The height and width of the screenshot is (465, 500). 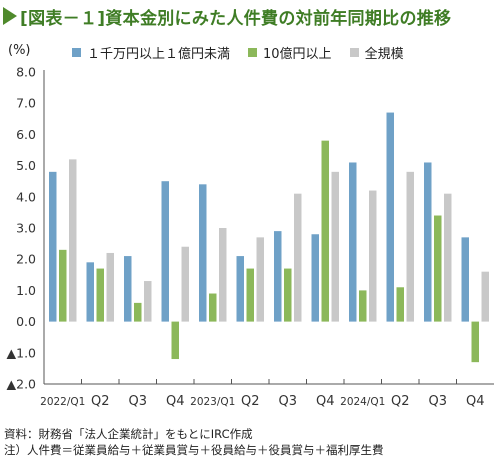 I want to click on x-tick-label: 2022/Q1, so click(x=62, y=402).